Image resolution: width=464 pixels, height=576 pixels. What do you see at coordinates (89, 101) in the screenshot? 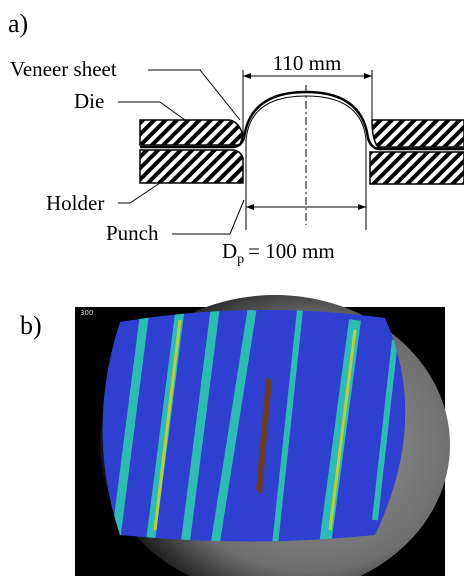
I see `die-label: Die` at bounding box center [89, 101].